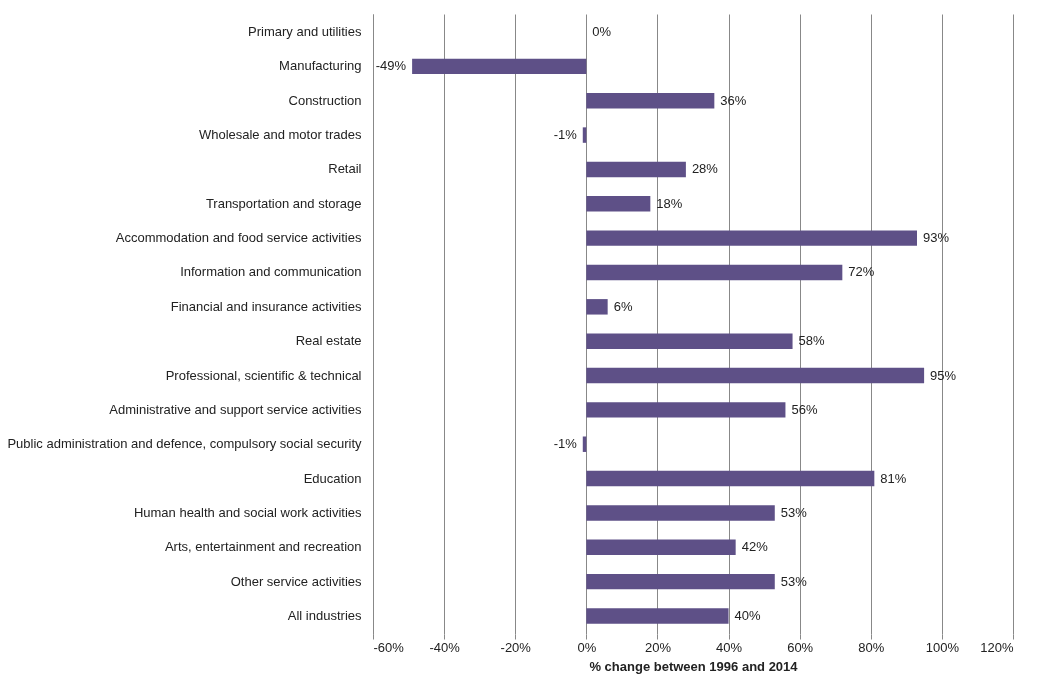 Image resolution: width=1052 pixels, height=691 pixels. I want to click on x-tick-label: 0%, so click(587, 647).